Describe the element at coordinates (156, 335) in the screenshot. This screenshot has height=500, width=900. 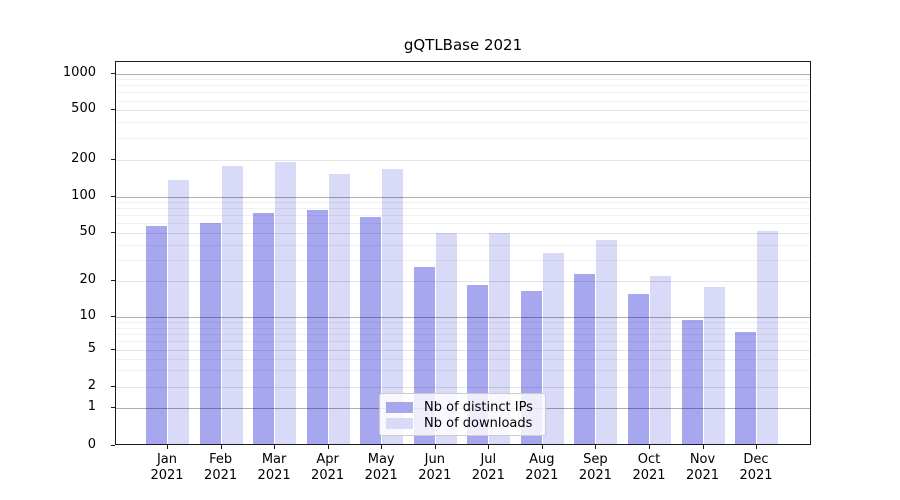
I see `bar-jan-2021-nb-of-distinct-ips` at that location.